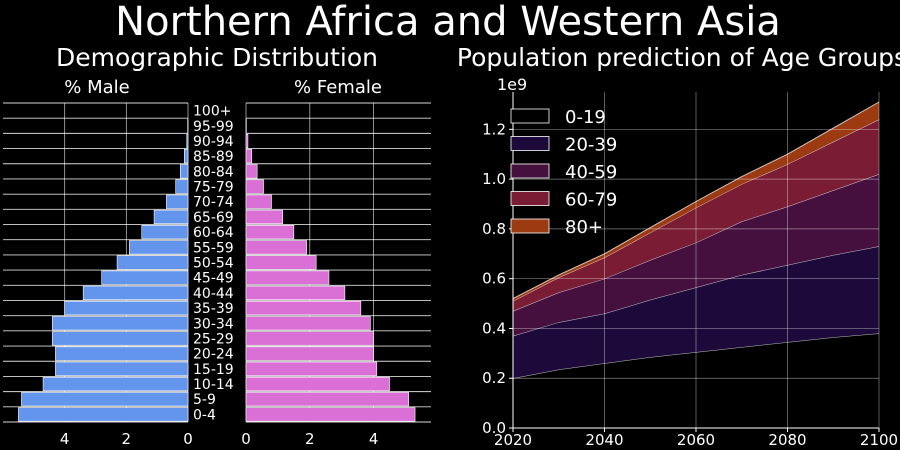 The width and height of the screenshot is (900, 450). What do you see at coordinates (309, 439) in the screenshot?
I see `female-x-ticks: 0 2 4` at bounding box center [309, 439].